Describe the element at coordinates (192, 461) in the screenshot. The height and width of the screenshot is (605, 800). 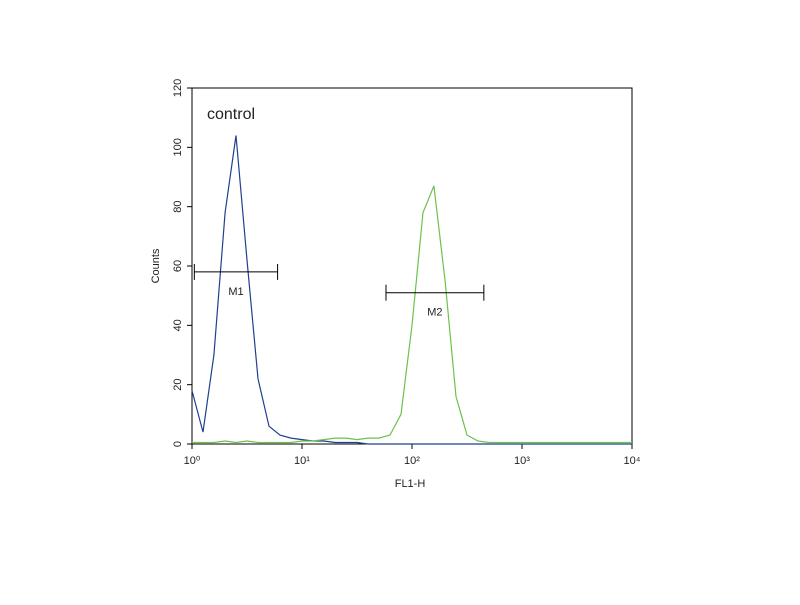
I see `x-tick-label: 10⁰` at that location.